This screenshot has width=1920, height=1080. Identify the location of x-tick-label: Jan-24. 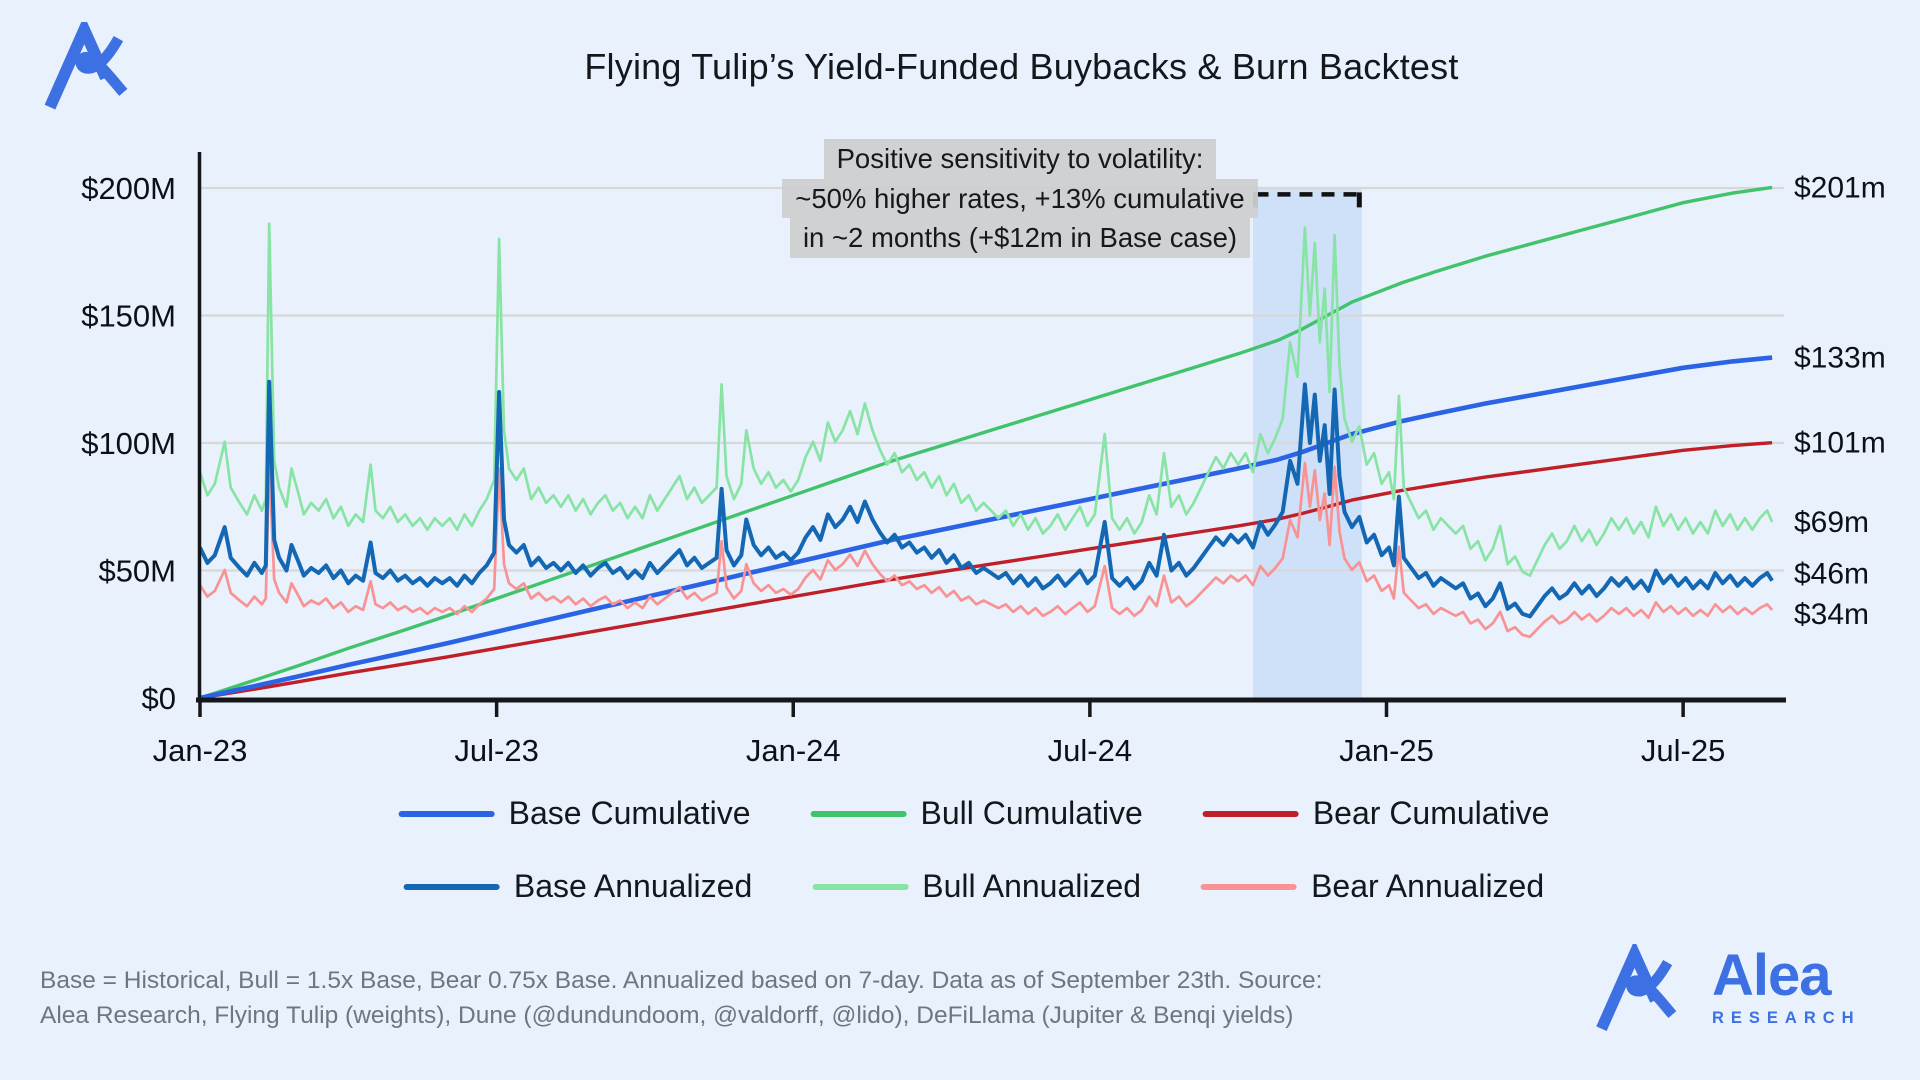
(793, 750).